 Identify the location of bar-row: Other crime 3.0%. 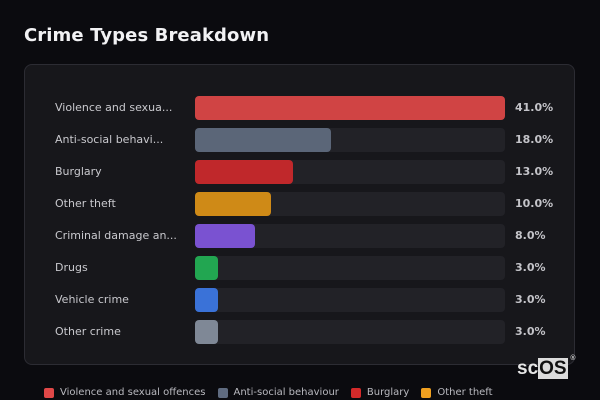
(299, 332).